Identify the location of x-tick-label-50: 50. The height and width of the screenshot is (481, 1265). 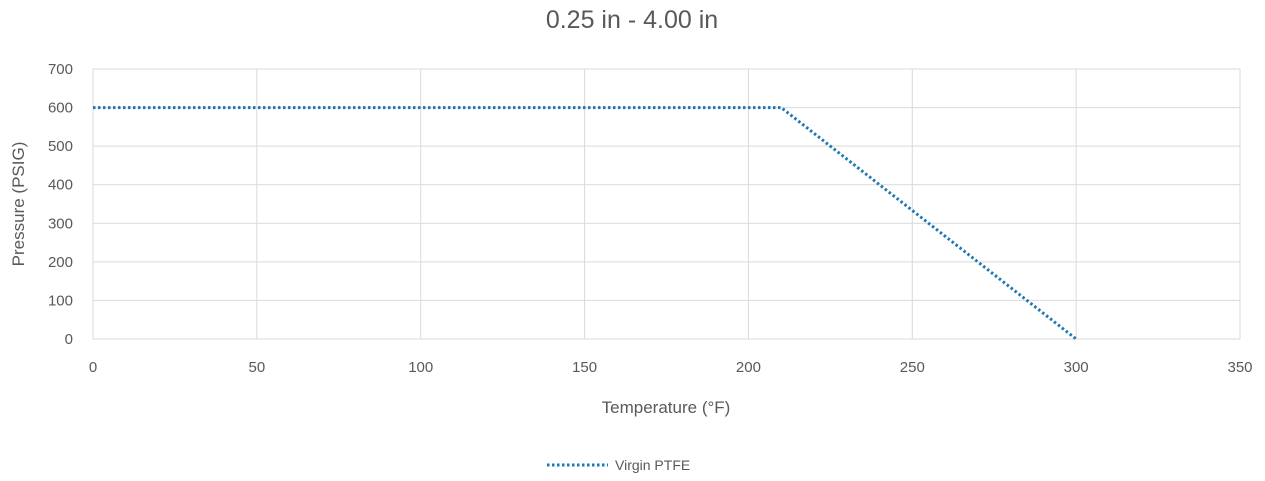
(257, 367).